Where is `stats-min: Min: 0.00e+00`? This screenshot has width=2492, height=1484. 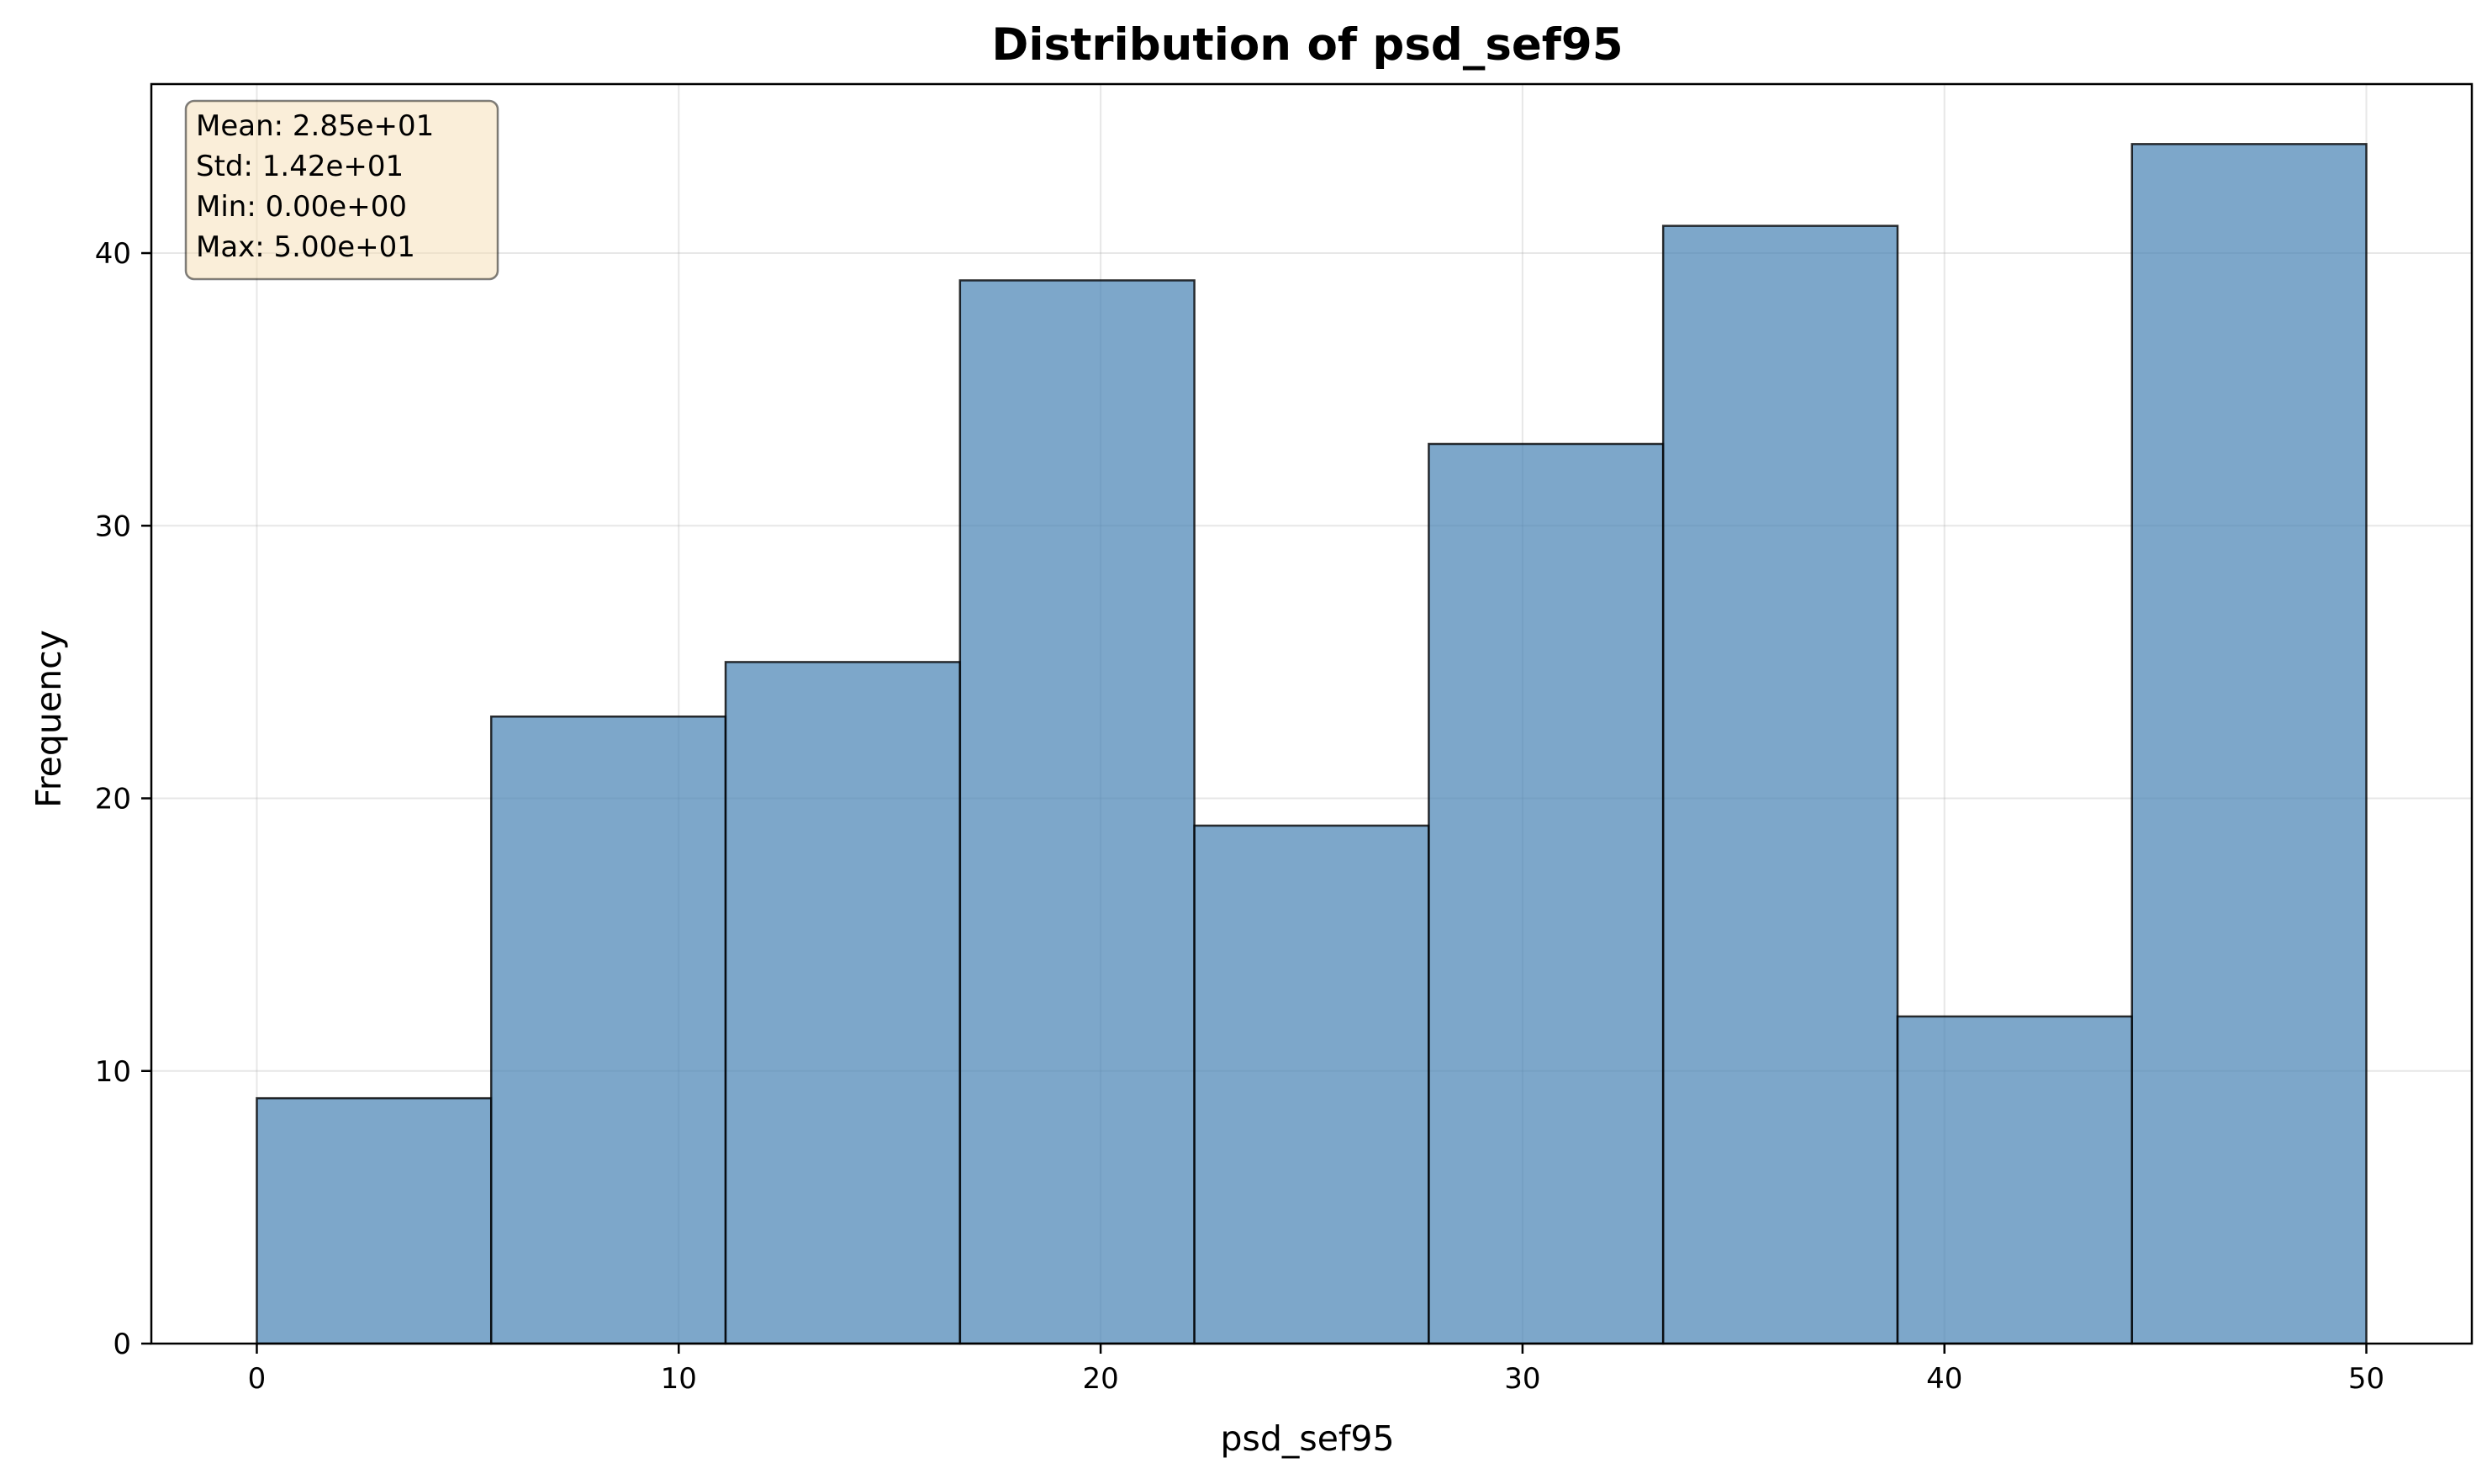 stats-min: Min: 0.00e+00 is located at coordinates (301, 207).